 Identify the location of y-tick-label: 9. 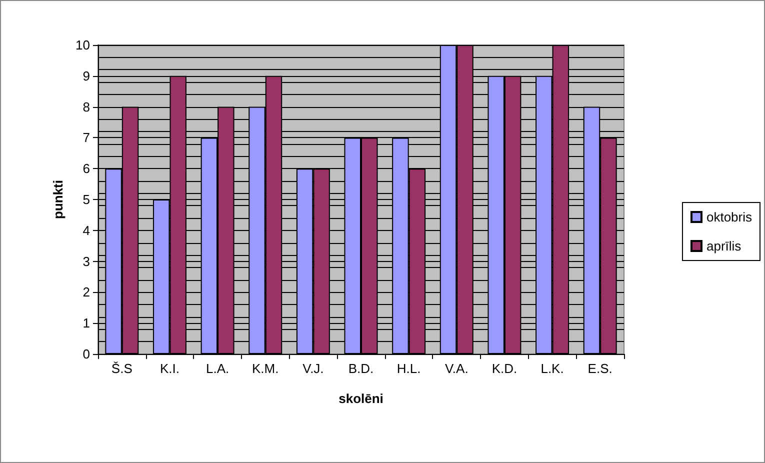
(86, 76).